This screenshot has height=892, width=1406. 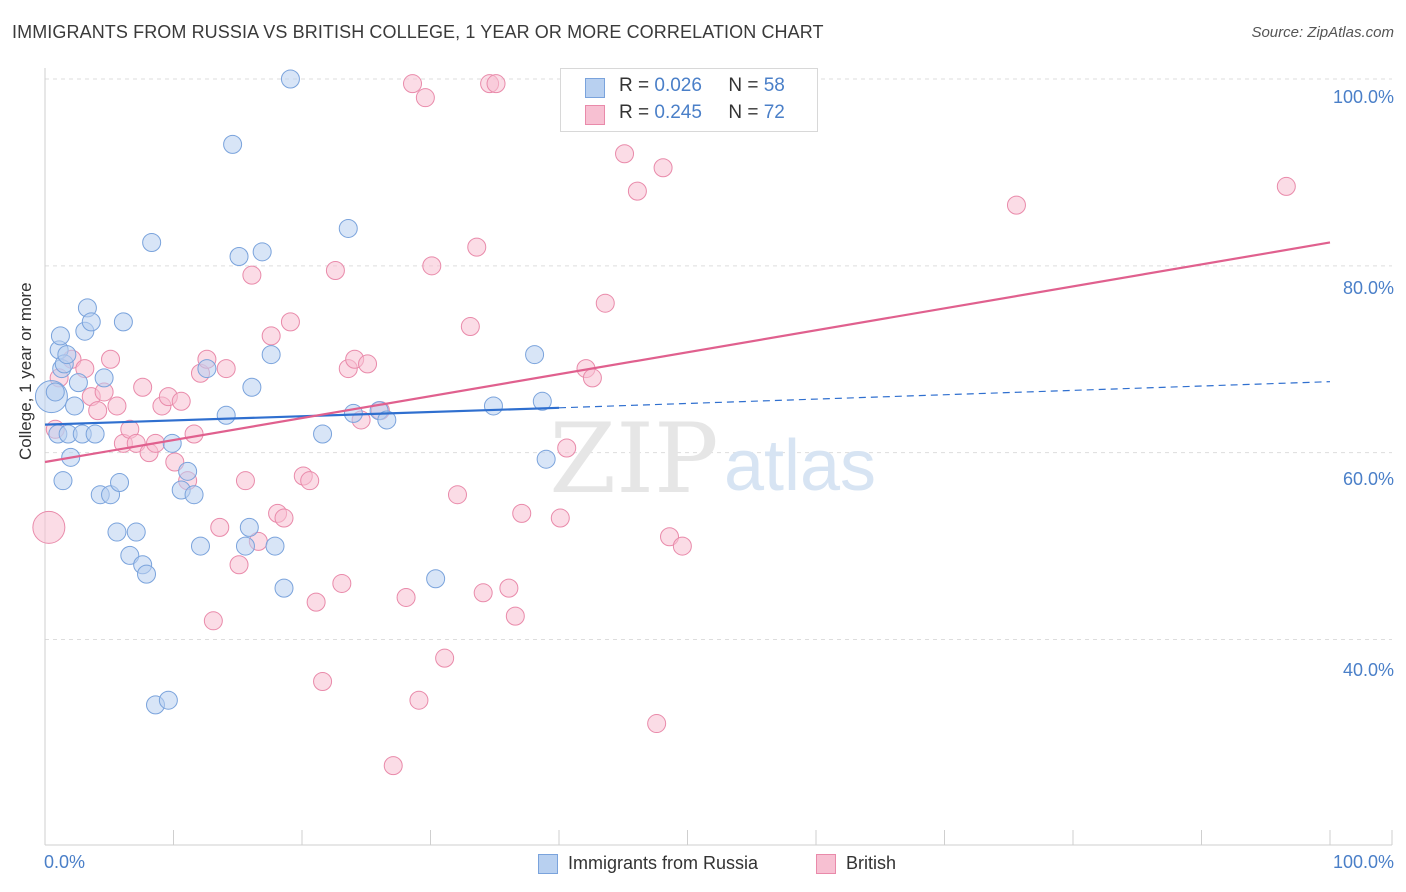 I want to click on x-tick-100: 100.0%, so click(x=1363, y=862).